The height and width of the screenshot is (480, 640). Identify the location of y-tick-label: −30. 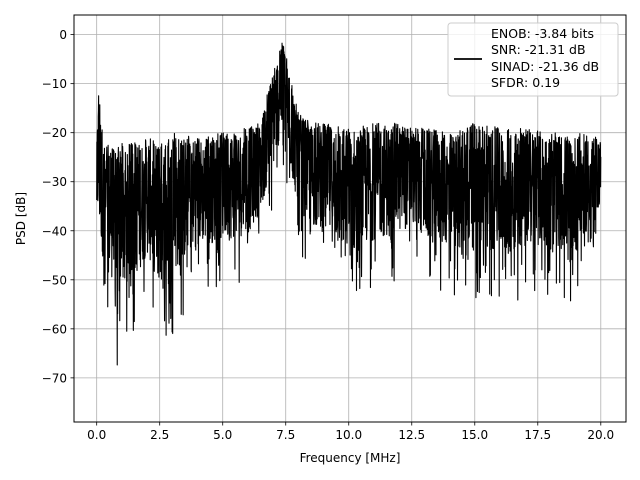
(54, 182).